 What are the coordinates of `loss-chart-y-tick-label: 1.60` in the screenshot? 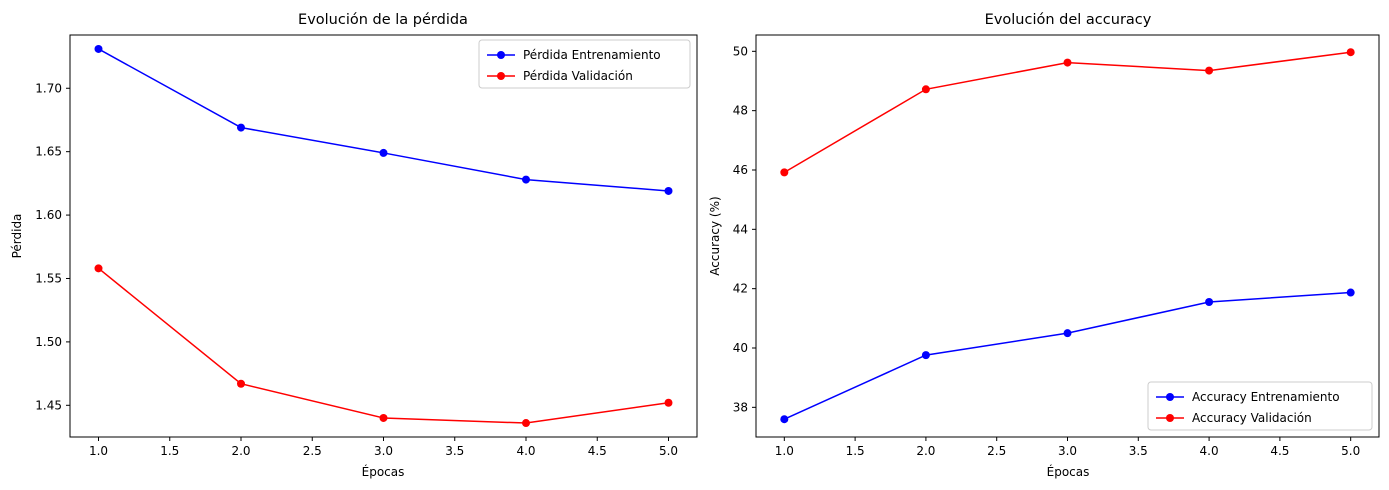 It's located at (48, 215).